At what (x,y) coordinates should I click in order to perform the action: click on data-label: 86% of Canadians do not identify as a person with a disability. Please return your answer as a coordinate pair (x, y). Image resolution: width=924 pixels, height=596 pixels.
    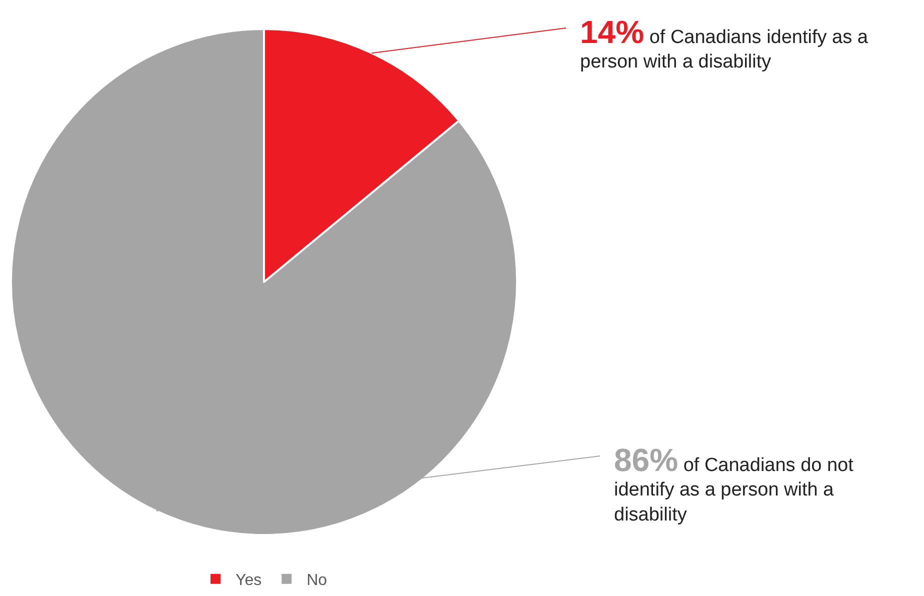
    Looking at the image, I should click on (734, 484).